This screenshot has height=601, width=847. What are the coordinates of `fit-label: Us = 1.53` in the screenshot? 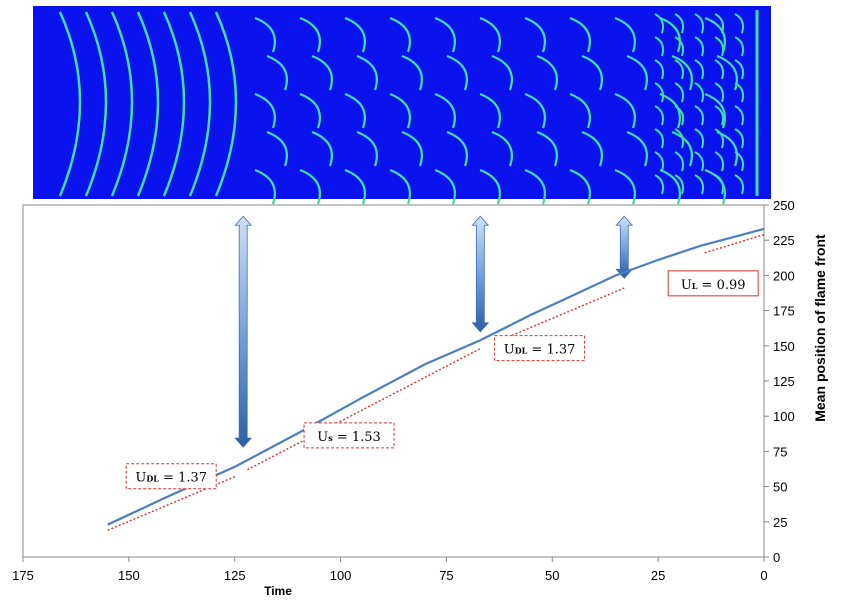 It's located at (349, 435).